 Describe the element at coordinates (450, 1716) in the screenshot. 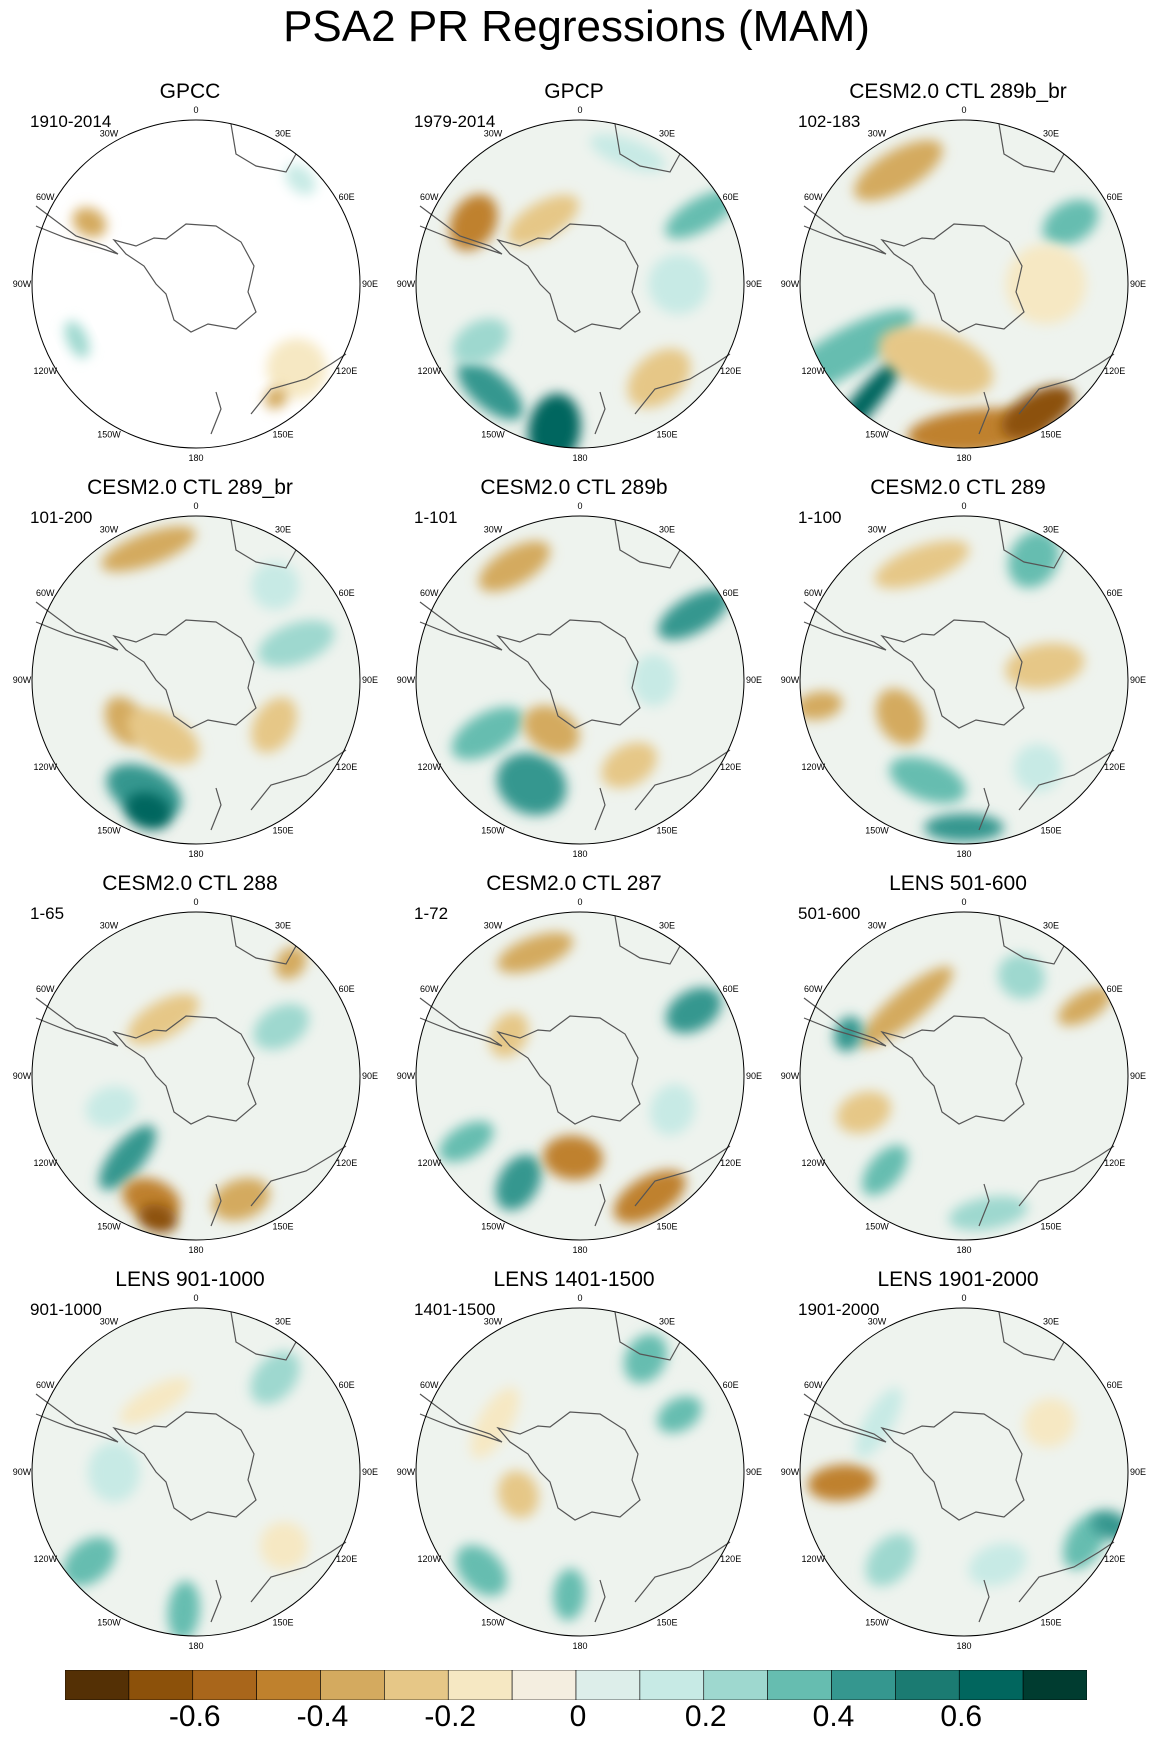

I see `colorbar-tick-label: -0.2` at that location.